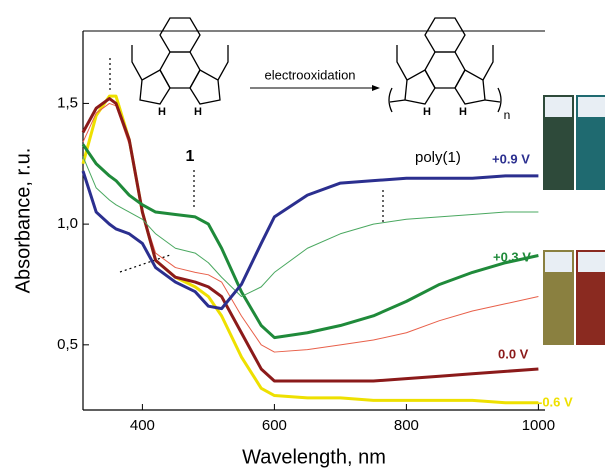  What do you see at coordinates (376, 88) in the screenshot?
I see `reaction-arrowhead` at bounding box center [376, 88].